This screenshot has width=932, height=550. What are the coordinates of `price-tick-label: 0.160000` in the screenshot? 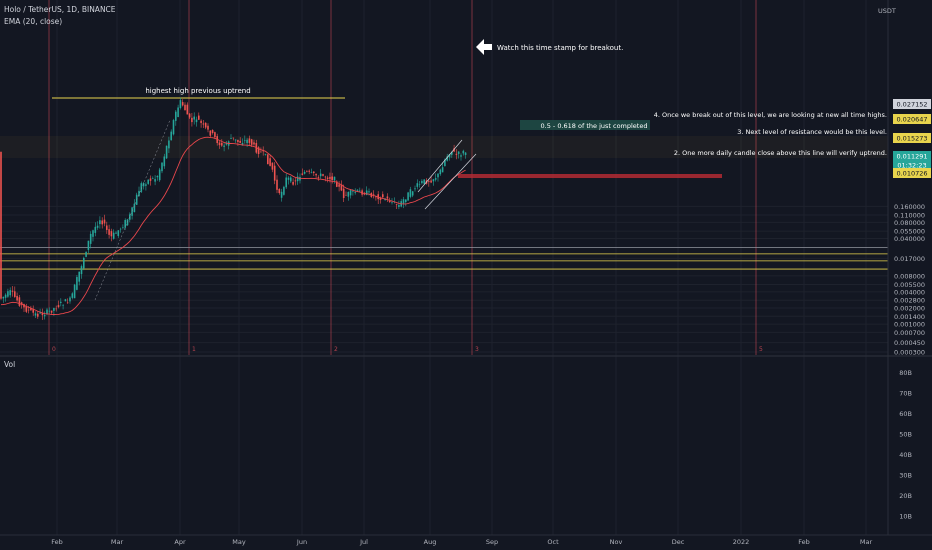 It's located at (909, 207).